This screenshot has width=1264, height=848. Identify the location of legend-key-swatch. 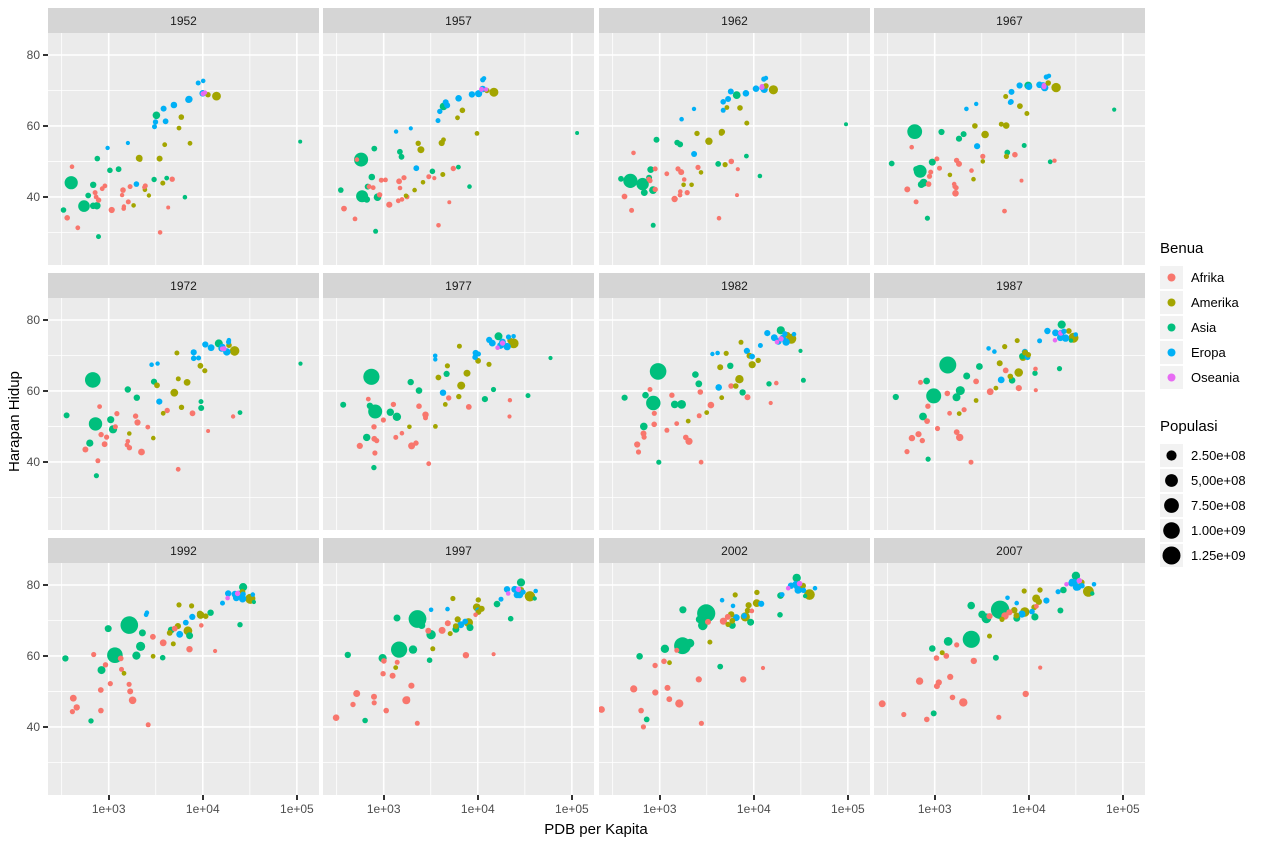
(1171, 352).